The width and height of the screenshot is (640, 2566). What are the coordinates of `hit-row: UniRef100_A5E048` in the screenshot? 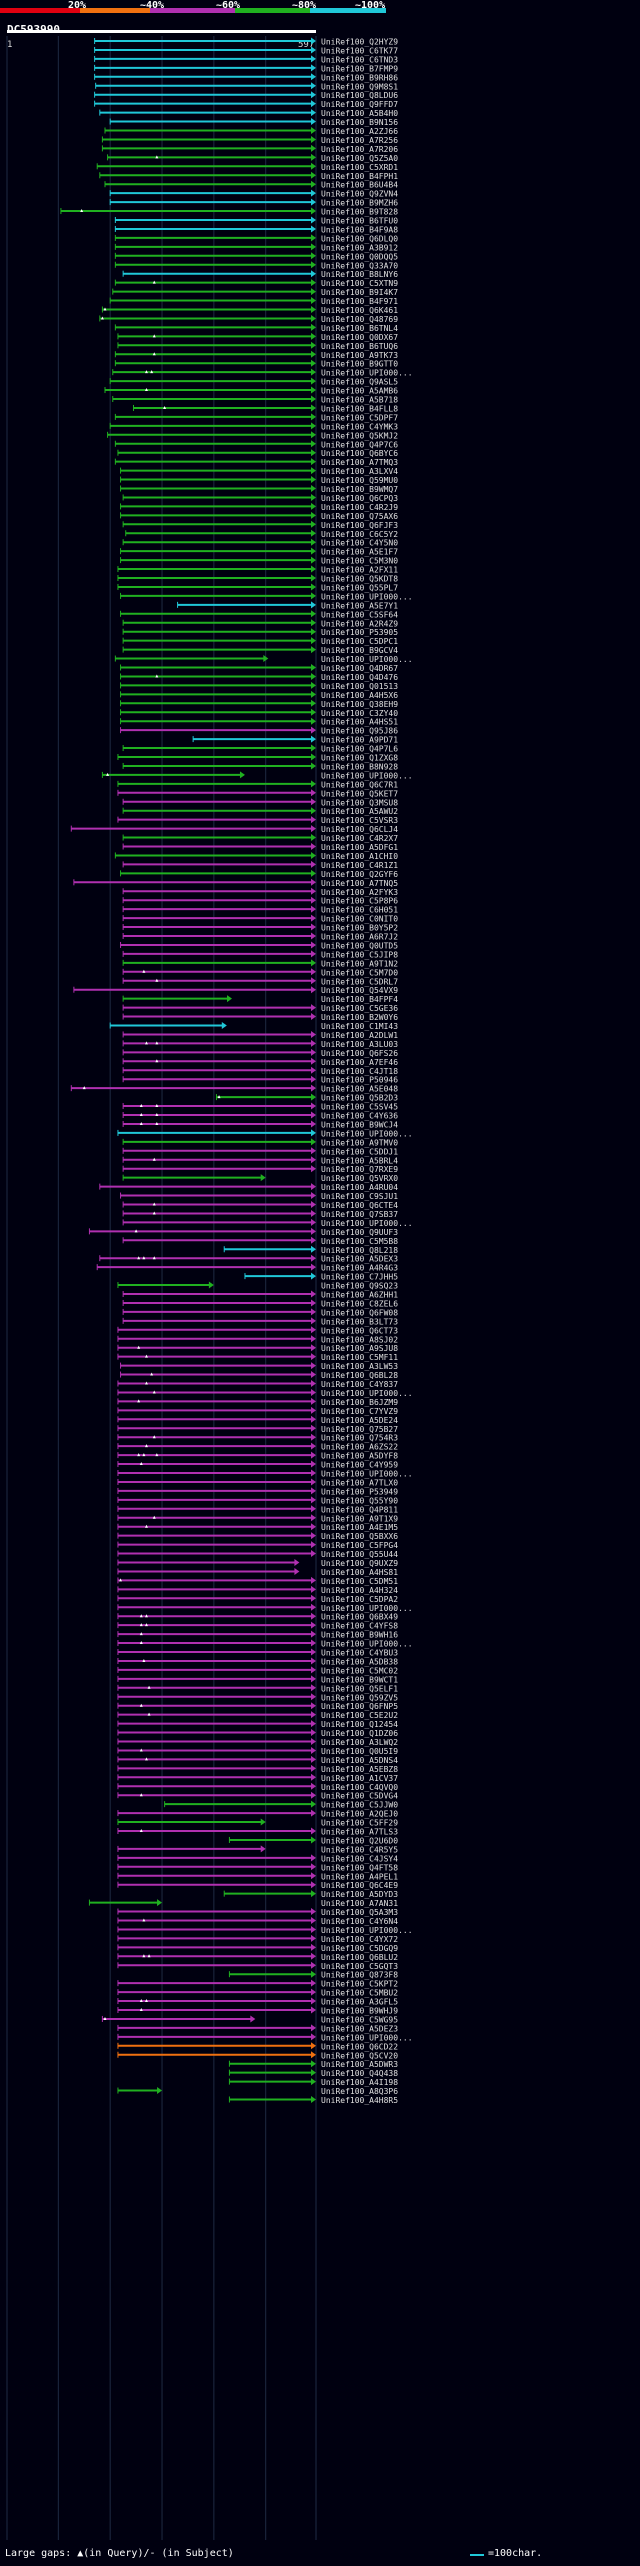 It's located at (234, 1089).